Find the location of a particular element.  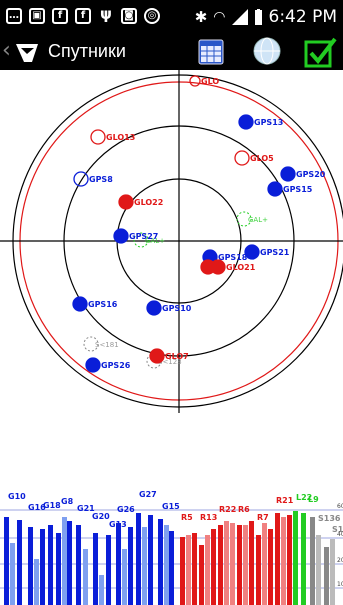

satellite-label: GPS15 is located at coordinates (298, 189).